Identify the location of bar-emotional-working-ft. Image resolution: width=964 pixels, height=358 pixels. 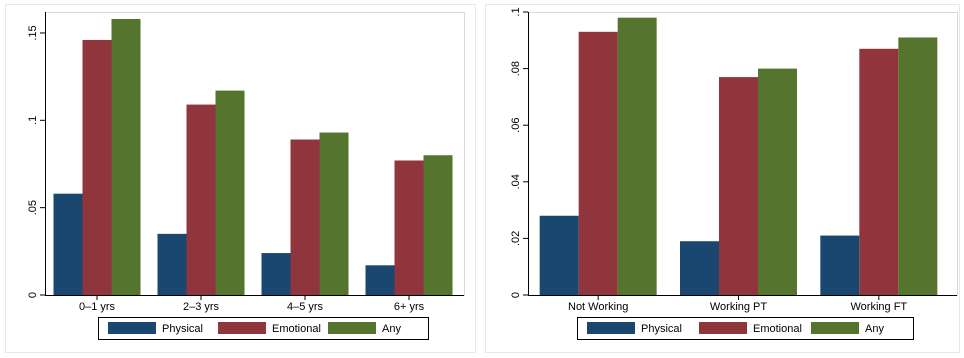
(879, 171).